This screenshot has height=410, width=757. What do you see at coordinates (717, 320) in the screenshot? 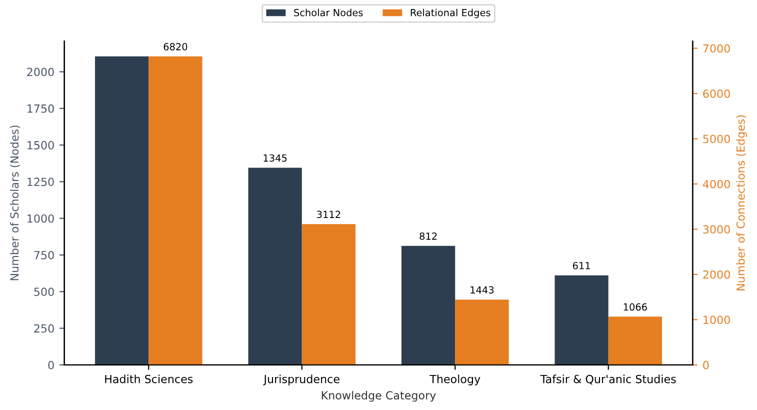
I see `y2-tick-label: 1000` at bounding box center [717, 320].